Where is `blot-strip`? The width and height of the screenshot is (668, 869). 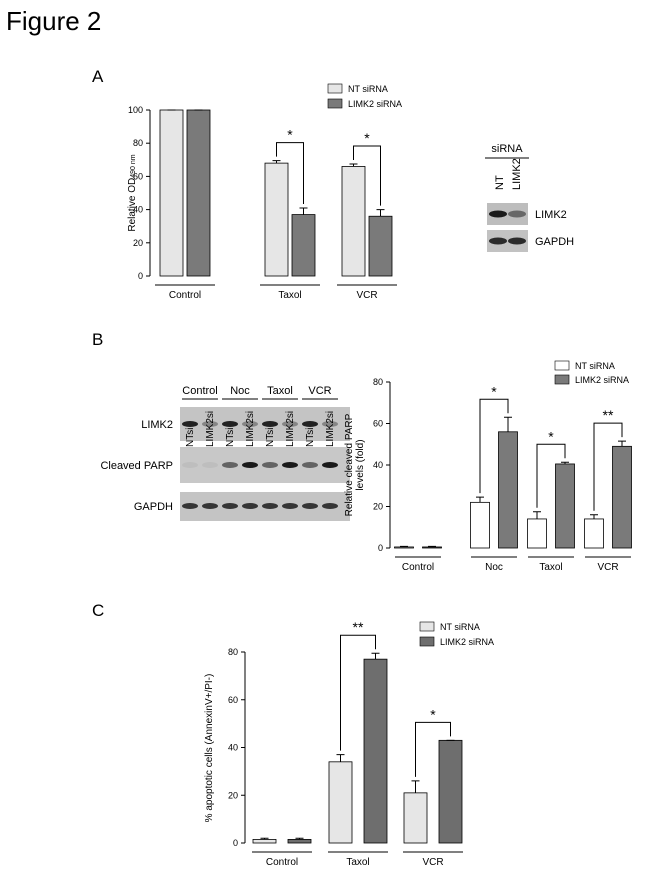
blot-strip is located at coordinates (507, 241).